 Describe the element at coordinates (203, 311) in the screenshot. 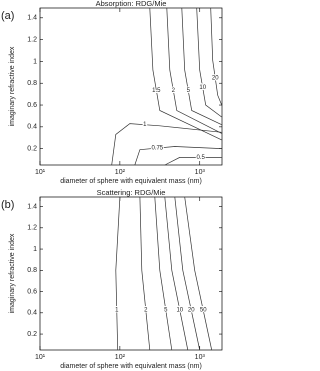

I see `contour-label: 50` at that location.